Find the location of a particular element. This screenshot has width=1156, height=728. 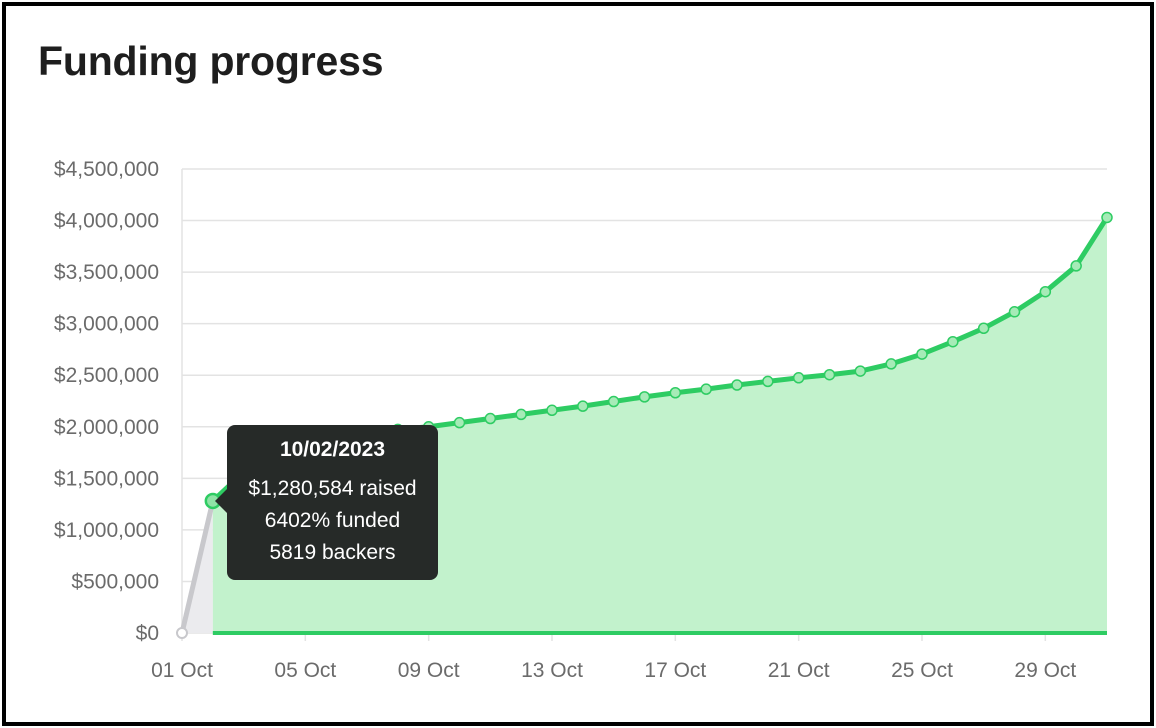

x-tick-label: 05 Oct is located at coordinates (305, 670).